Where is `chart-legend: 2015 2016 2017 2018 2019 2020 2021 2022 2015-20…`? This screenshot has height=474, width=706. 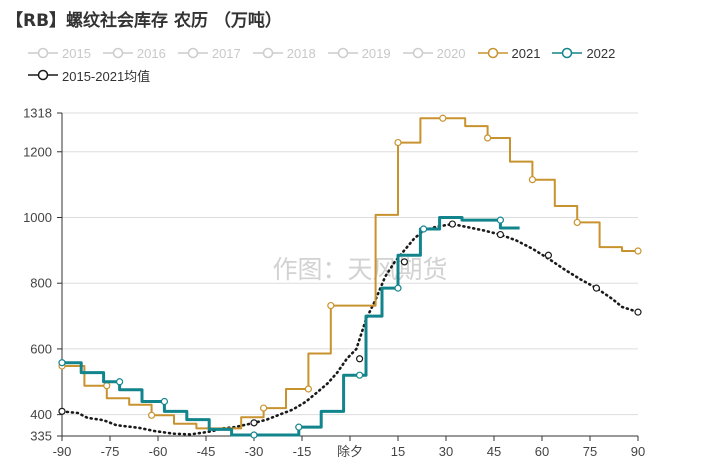
chart-legend: 2015 2016 2017 2018 2019 2020 2021 2022 2015-20… is located at coordinates (363, 64).